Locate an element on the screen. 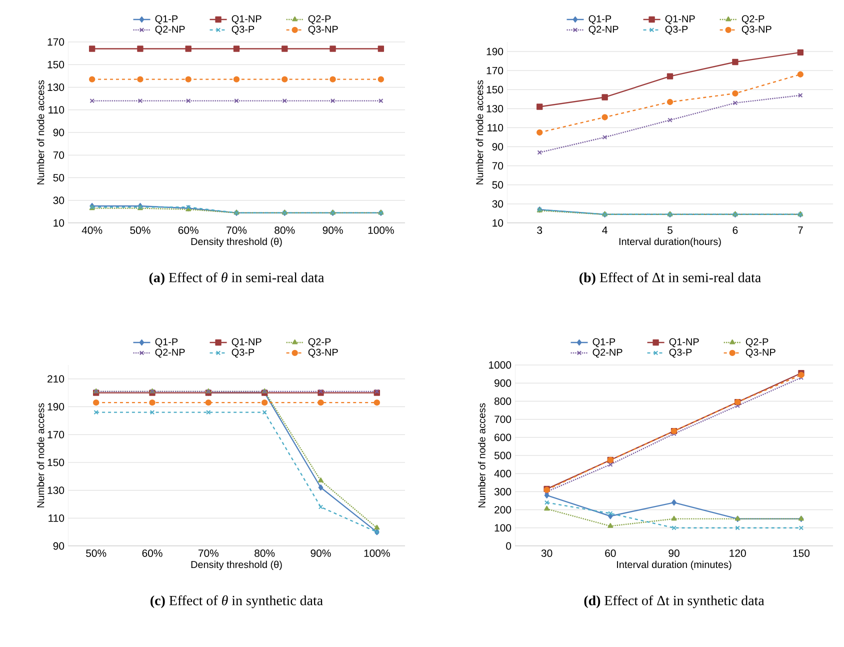 The width and height of the screenshot is (844, 647). y-tick-label: 100 is located at coordinates (503, 528).